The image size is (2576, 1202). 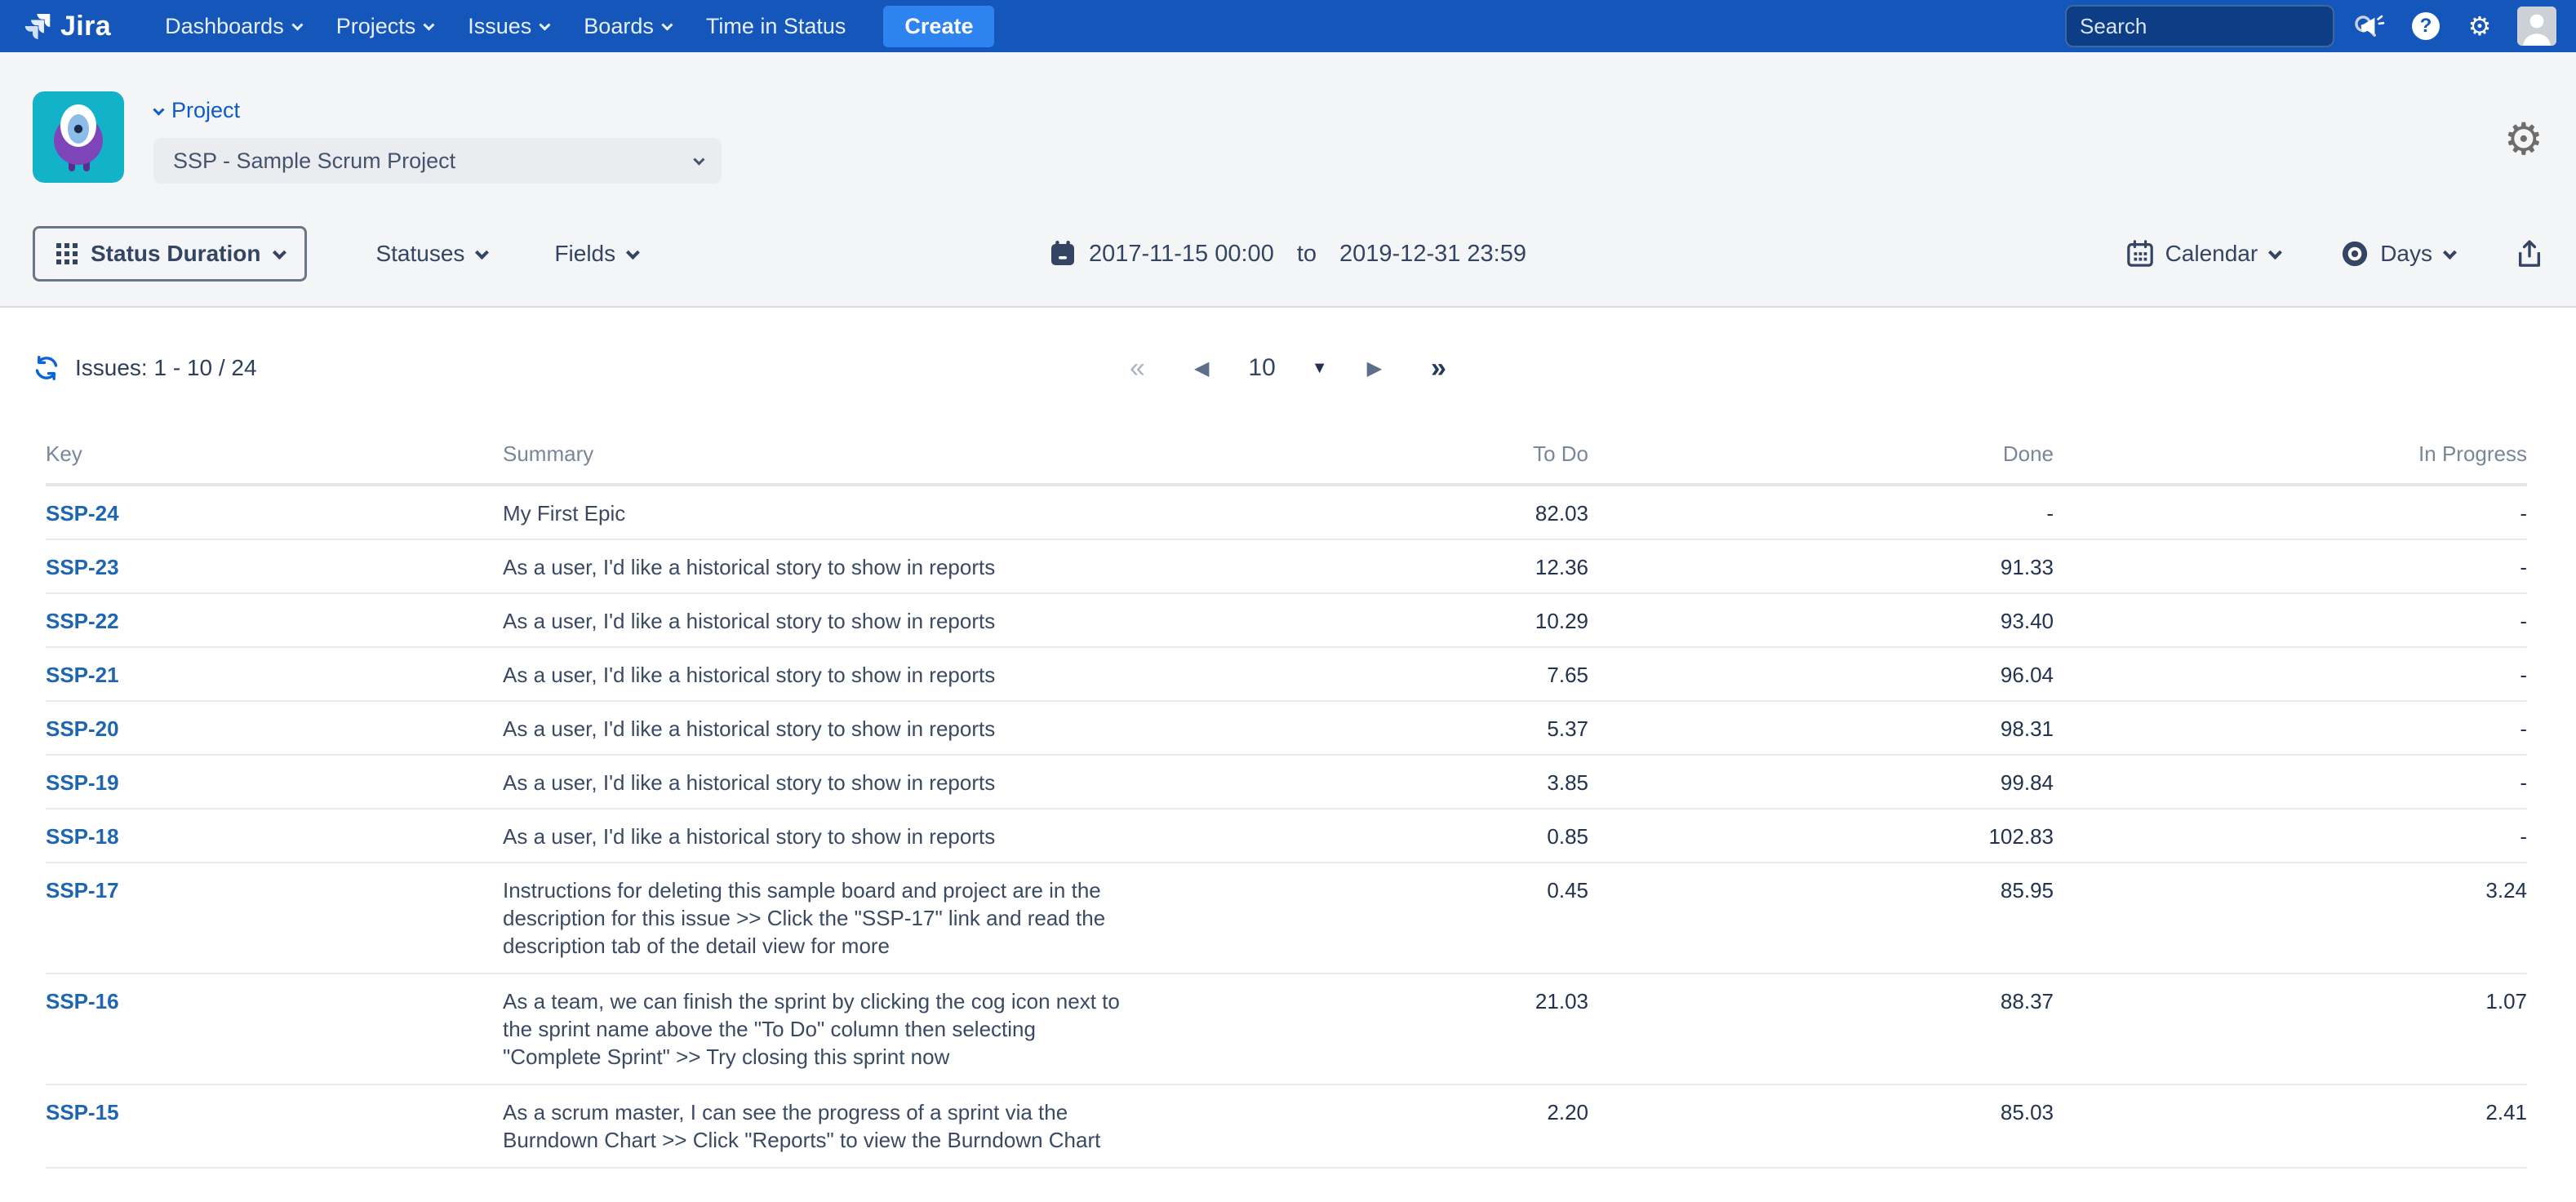 What do you see at coordinates (2529, 253) in the screenshot?
I see `export-icon` at bounding box center [2529, 253].